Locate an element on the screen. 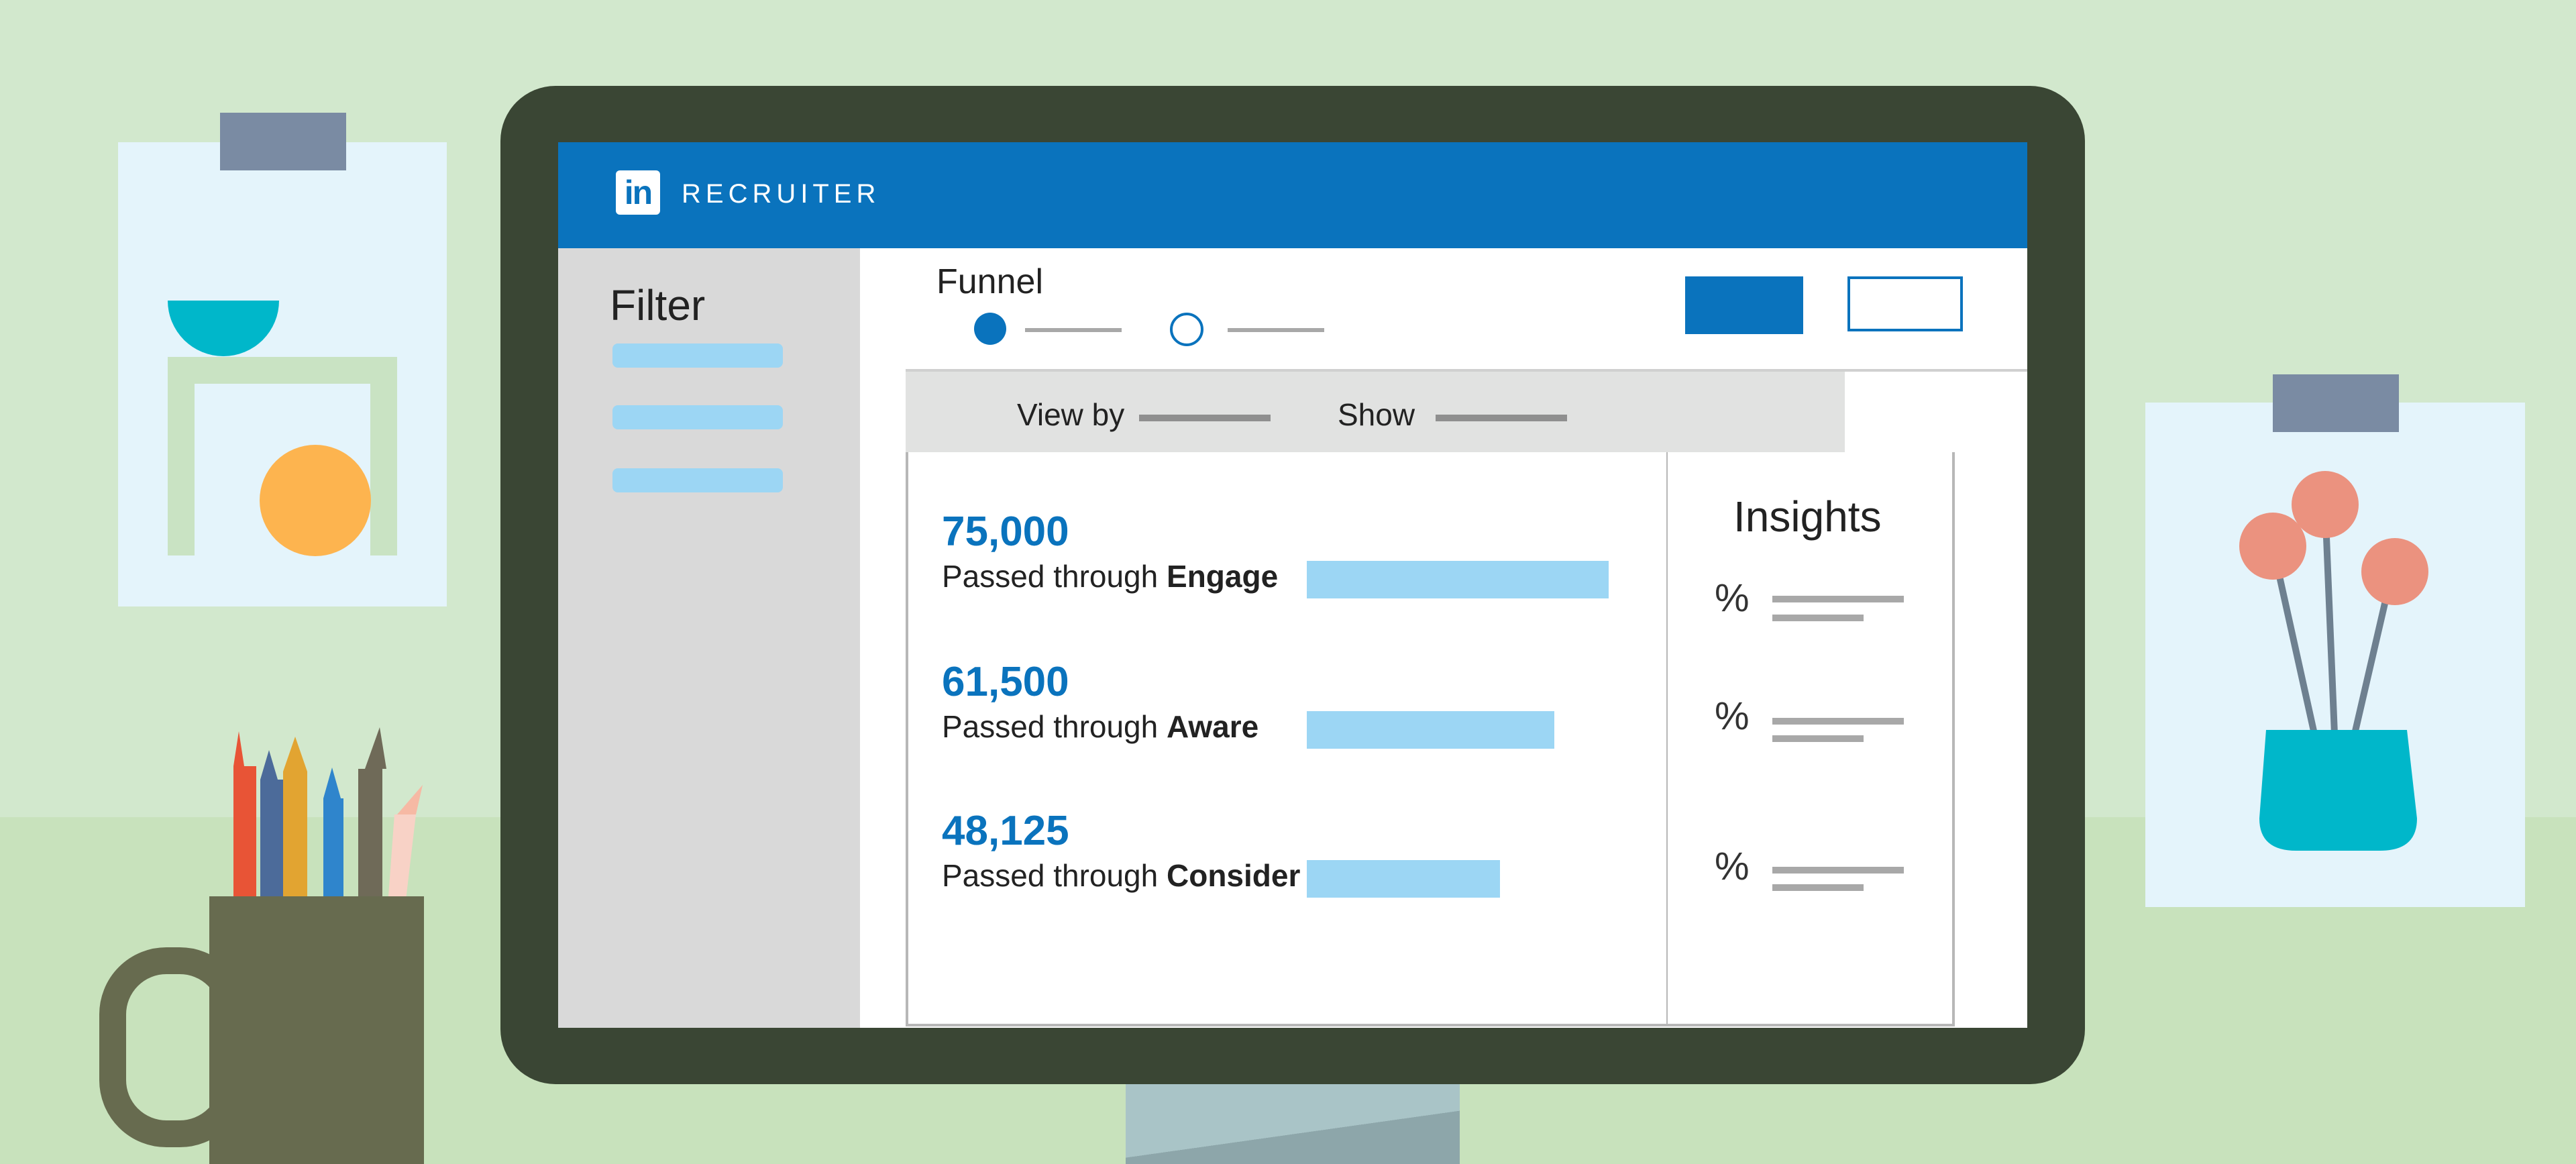 The width and height of the screenshot is (2576, 1164). view-by-dropdown is located at coordinates (1205, 418).